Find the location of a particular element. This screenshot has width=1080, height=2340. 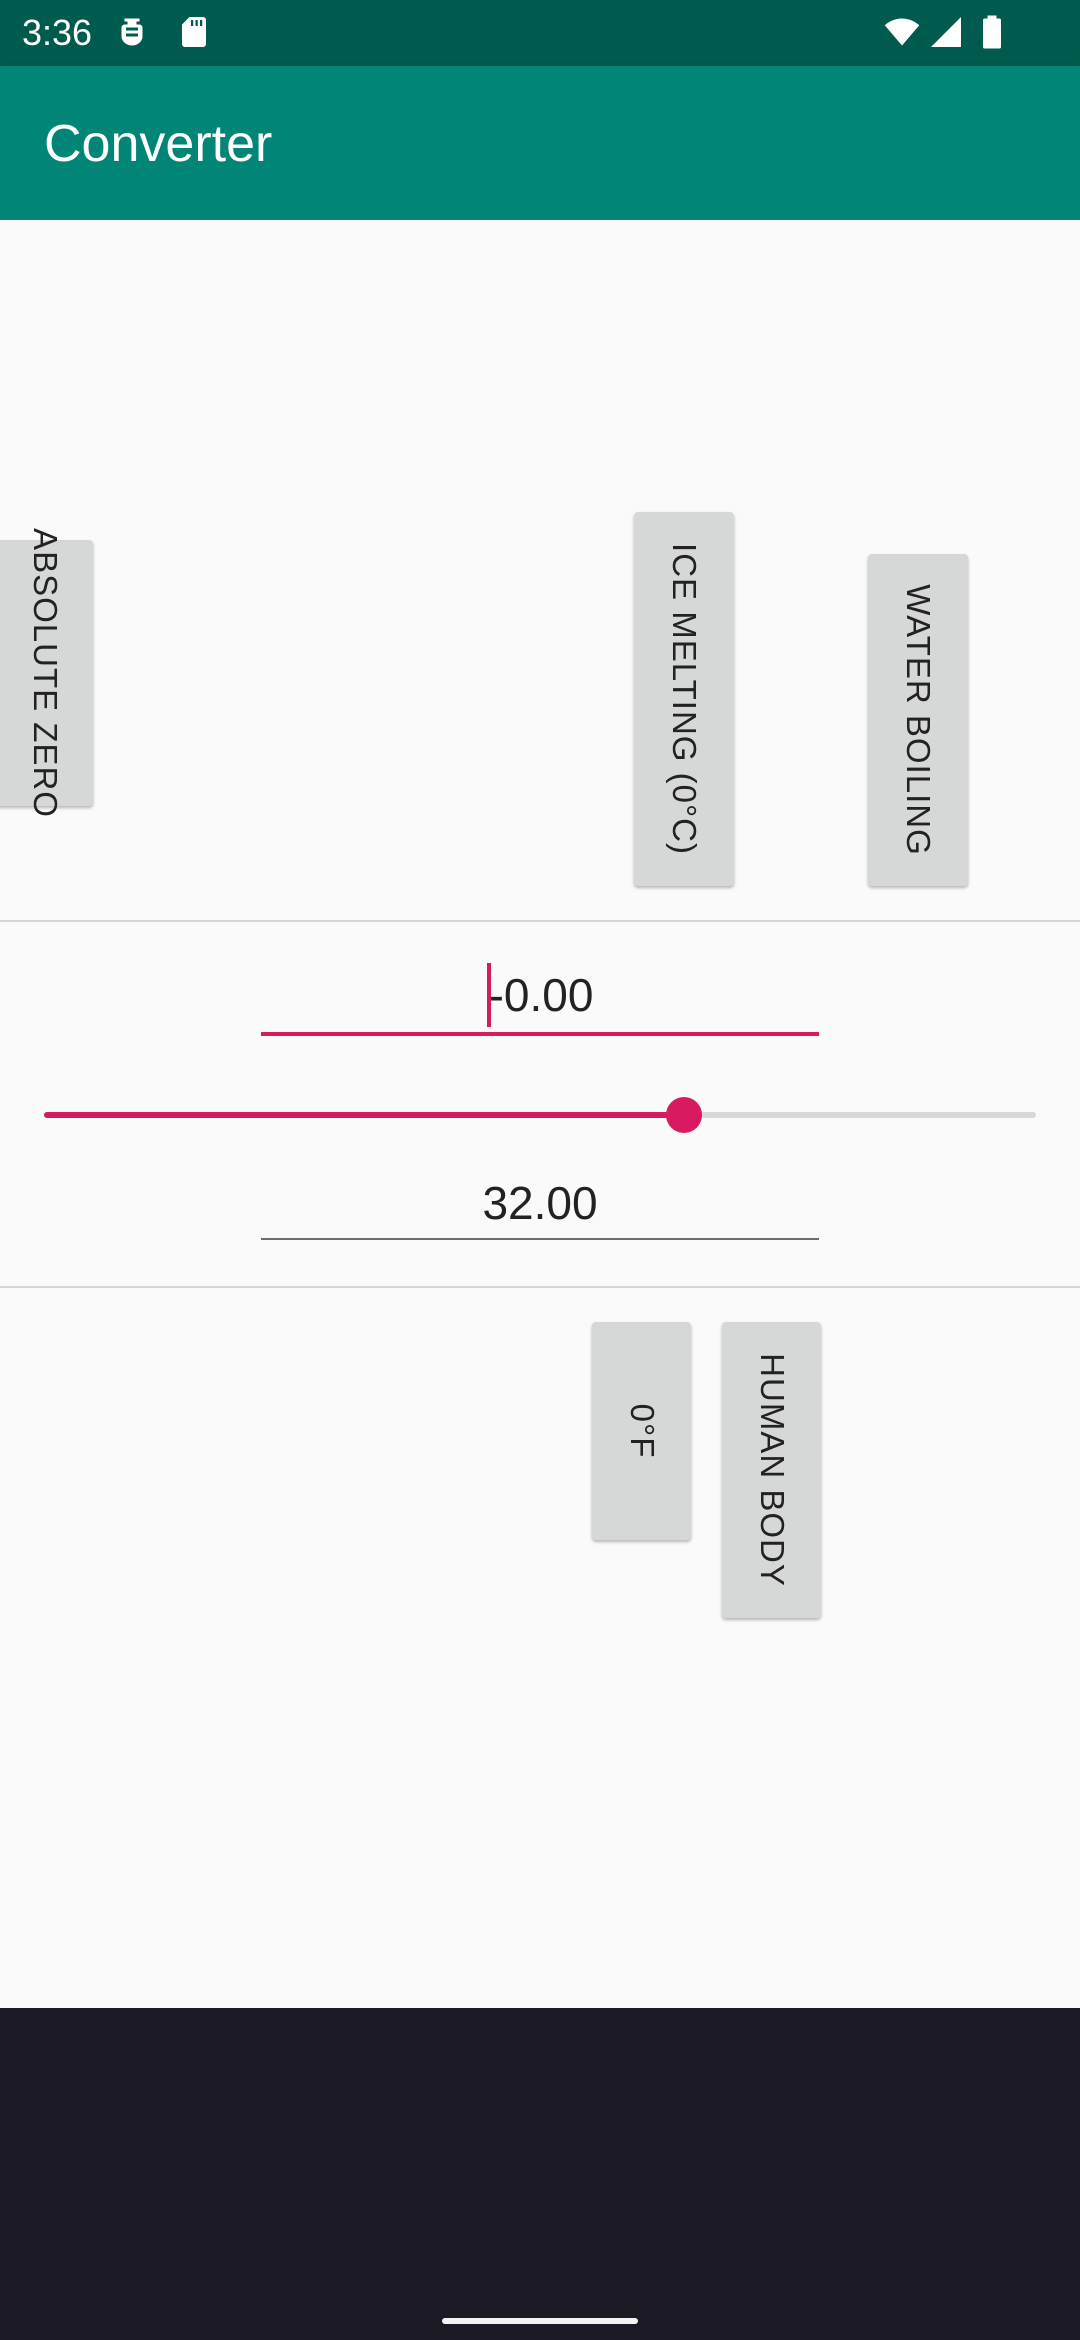

ice-melting-button: ICE MELTING (0°C) is located at coordinates (684, 699).